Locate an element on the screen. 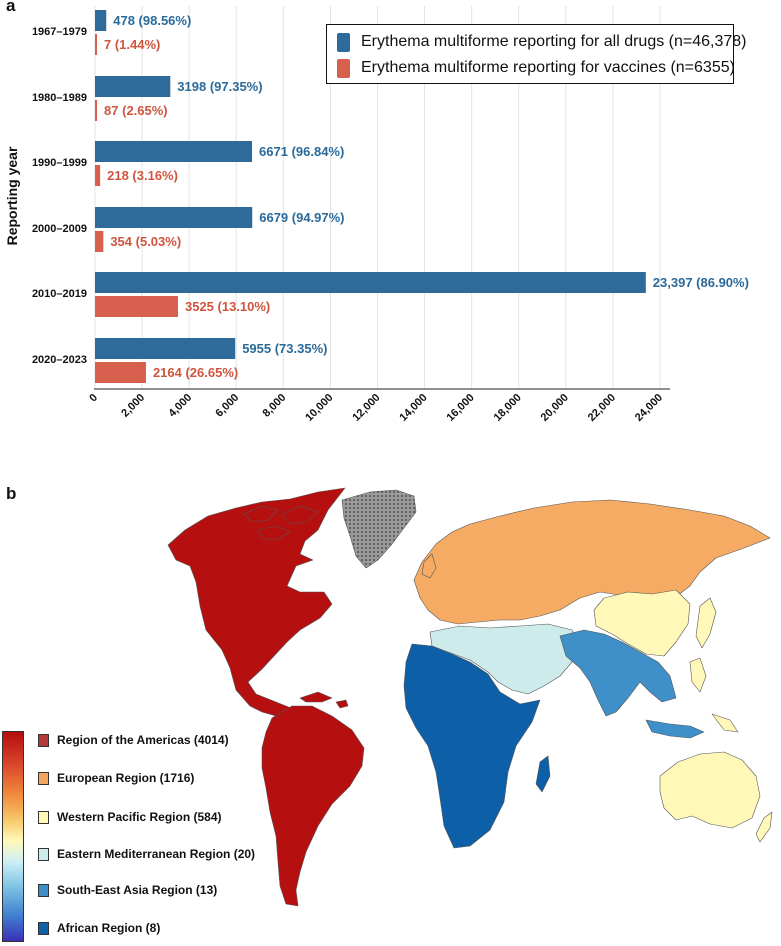 The image size is (781, 946). data-label-all-drugs: 3198 (97.35%) is located at coordinates (219, 86).